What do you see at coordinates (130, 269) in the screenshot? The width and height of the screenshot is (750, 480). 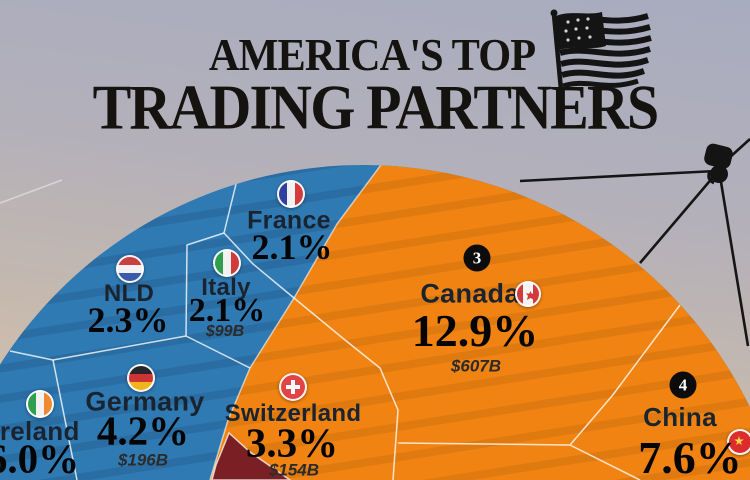 I see `netherlands-flag-icon` at bounding box center [130, 269].